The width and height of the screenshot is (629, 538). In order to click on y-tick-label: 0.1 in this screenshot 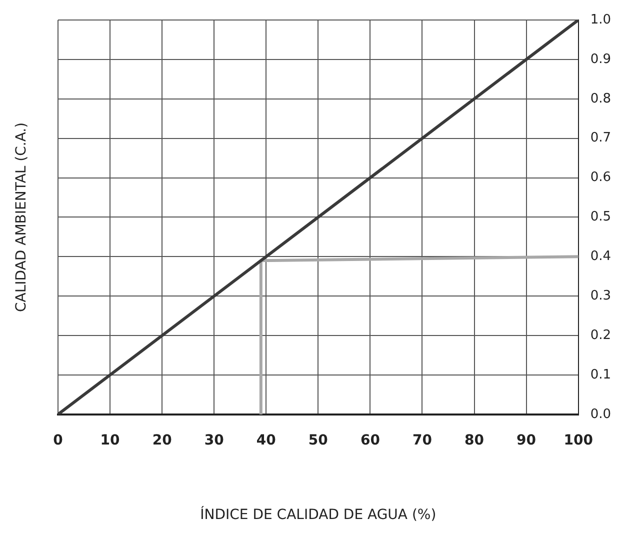, I will do `click(601, 374)`.